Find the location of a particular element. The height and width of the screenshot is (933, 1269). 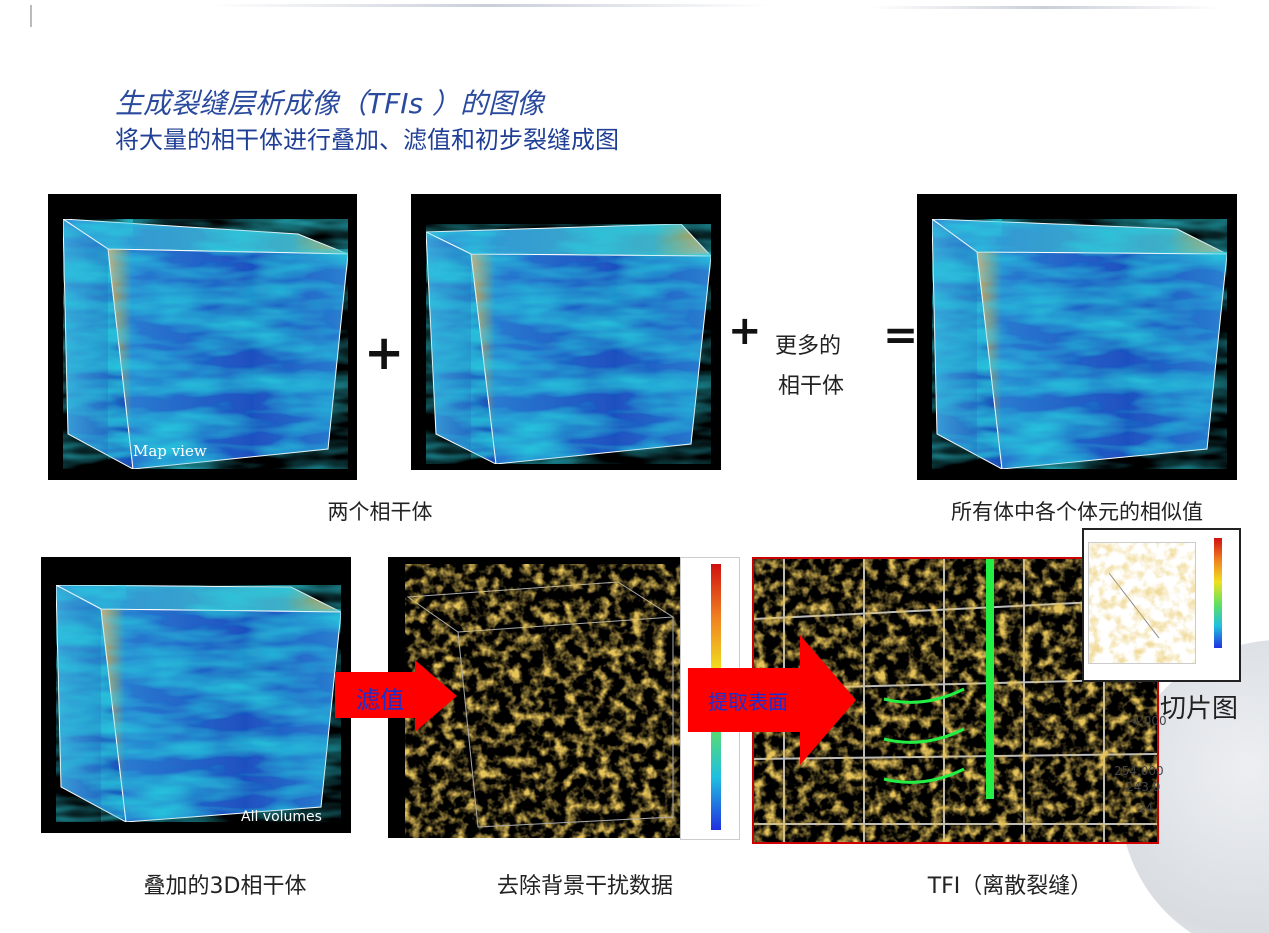

caption-similarity: 所有体中各个体元的相似值 is located at coordinates (1077, 512).